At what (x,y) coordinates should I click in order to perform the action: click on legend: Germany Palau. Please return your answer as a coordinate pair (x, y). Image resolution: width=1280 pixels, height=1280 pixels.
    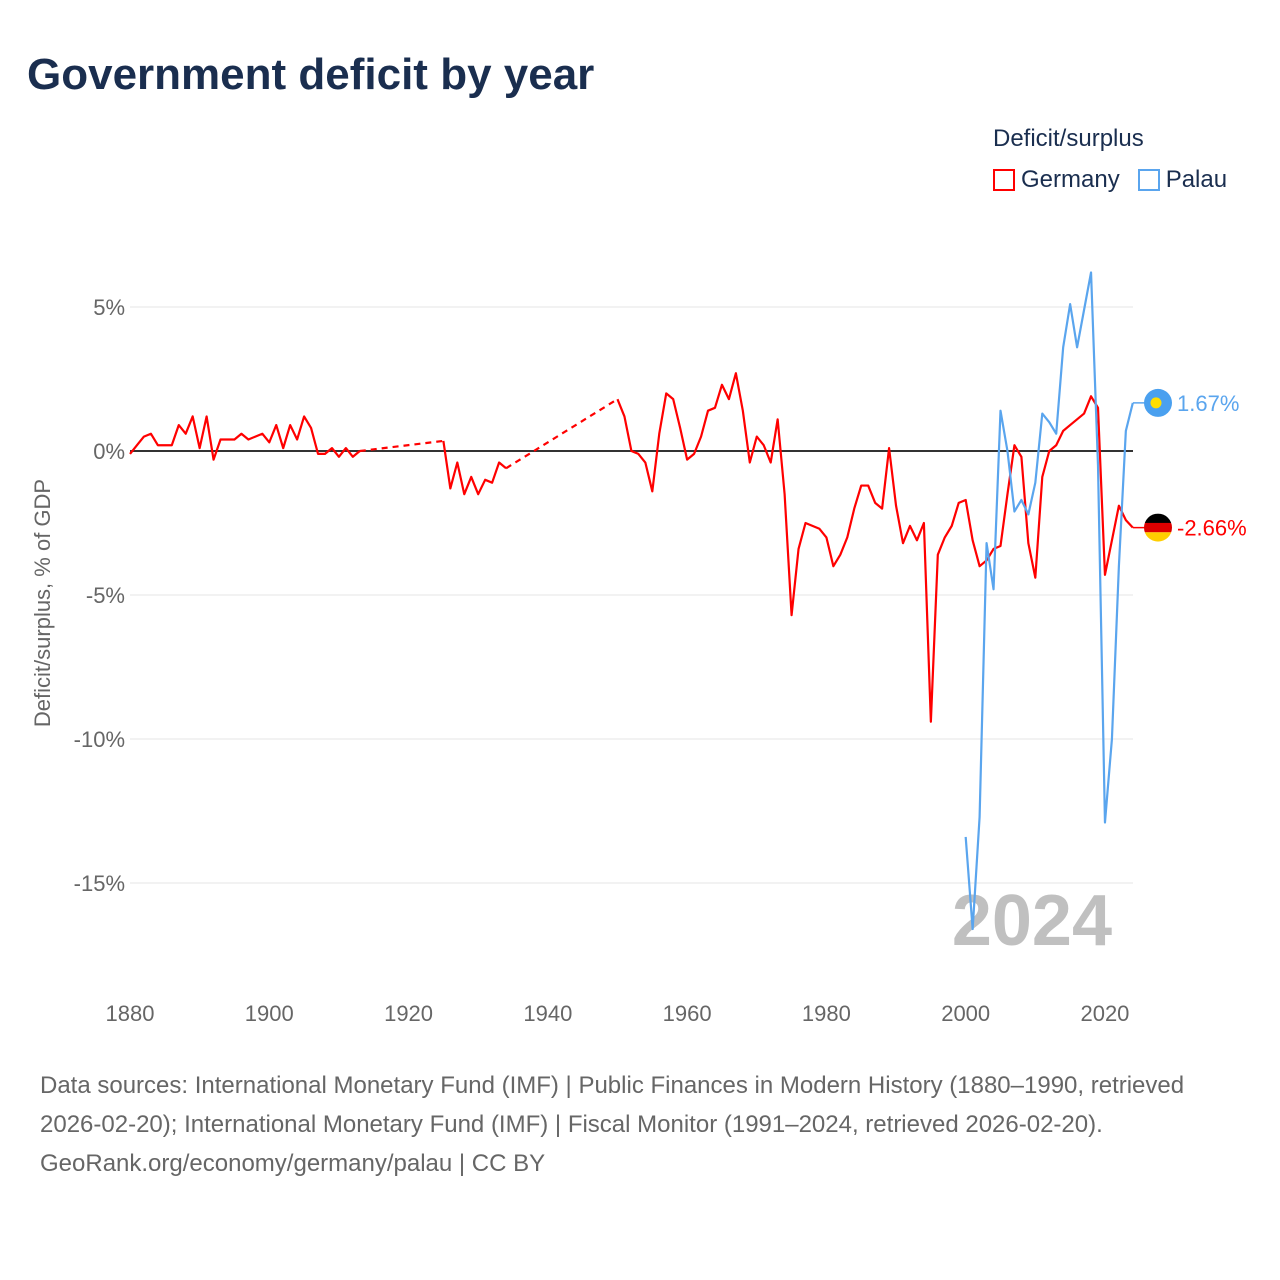
    Looking at the image, I should click on (1110, 180).